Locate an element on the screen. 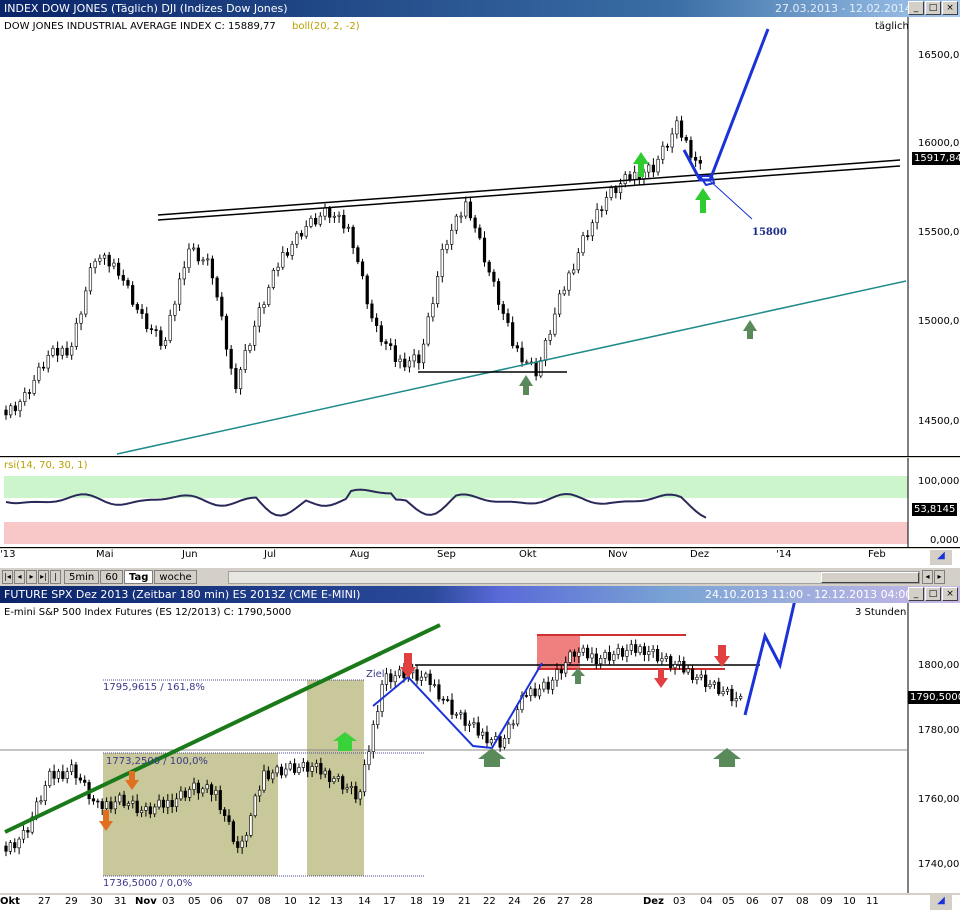  tab-woche: woche is located at coordinates (175, 577).